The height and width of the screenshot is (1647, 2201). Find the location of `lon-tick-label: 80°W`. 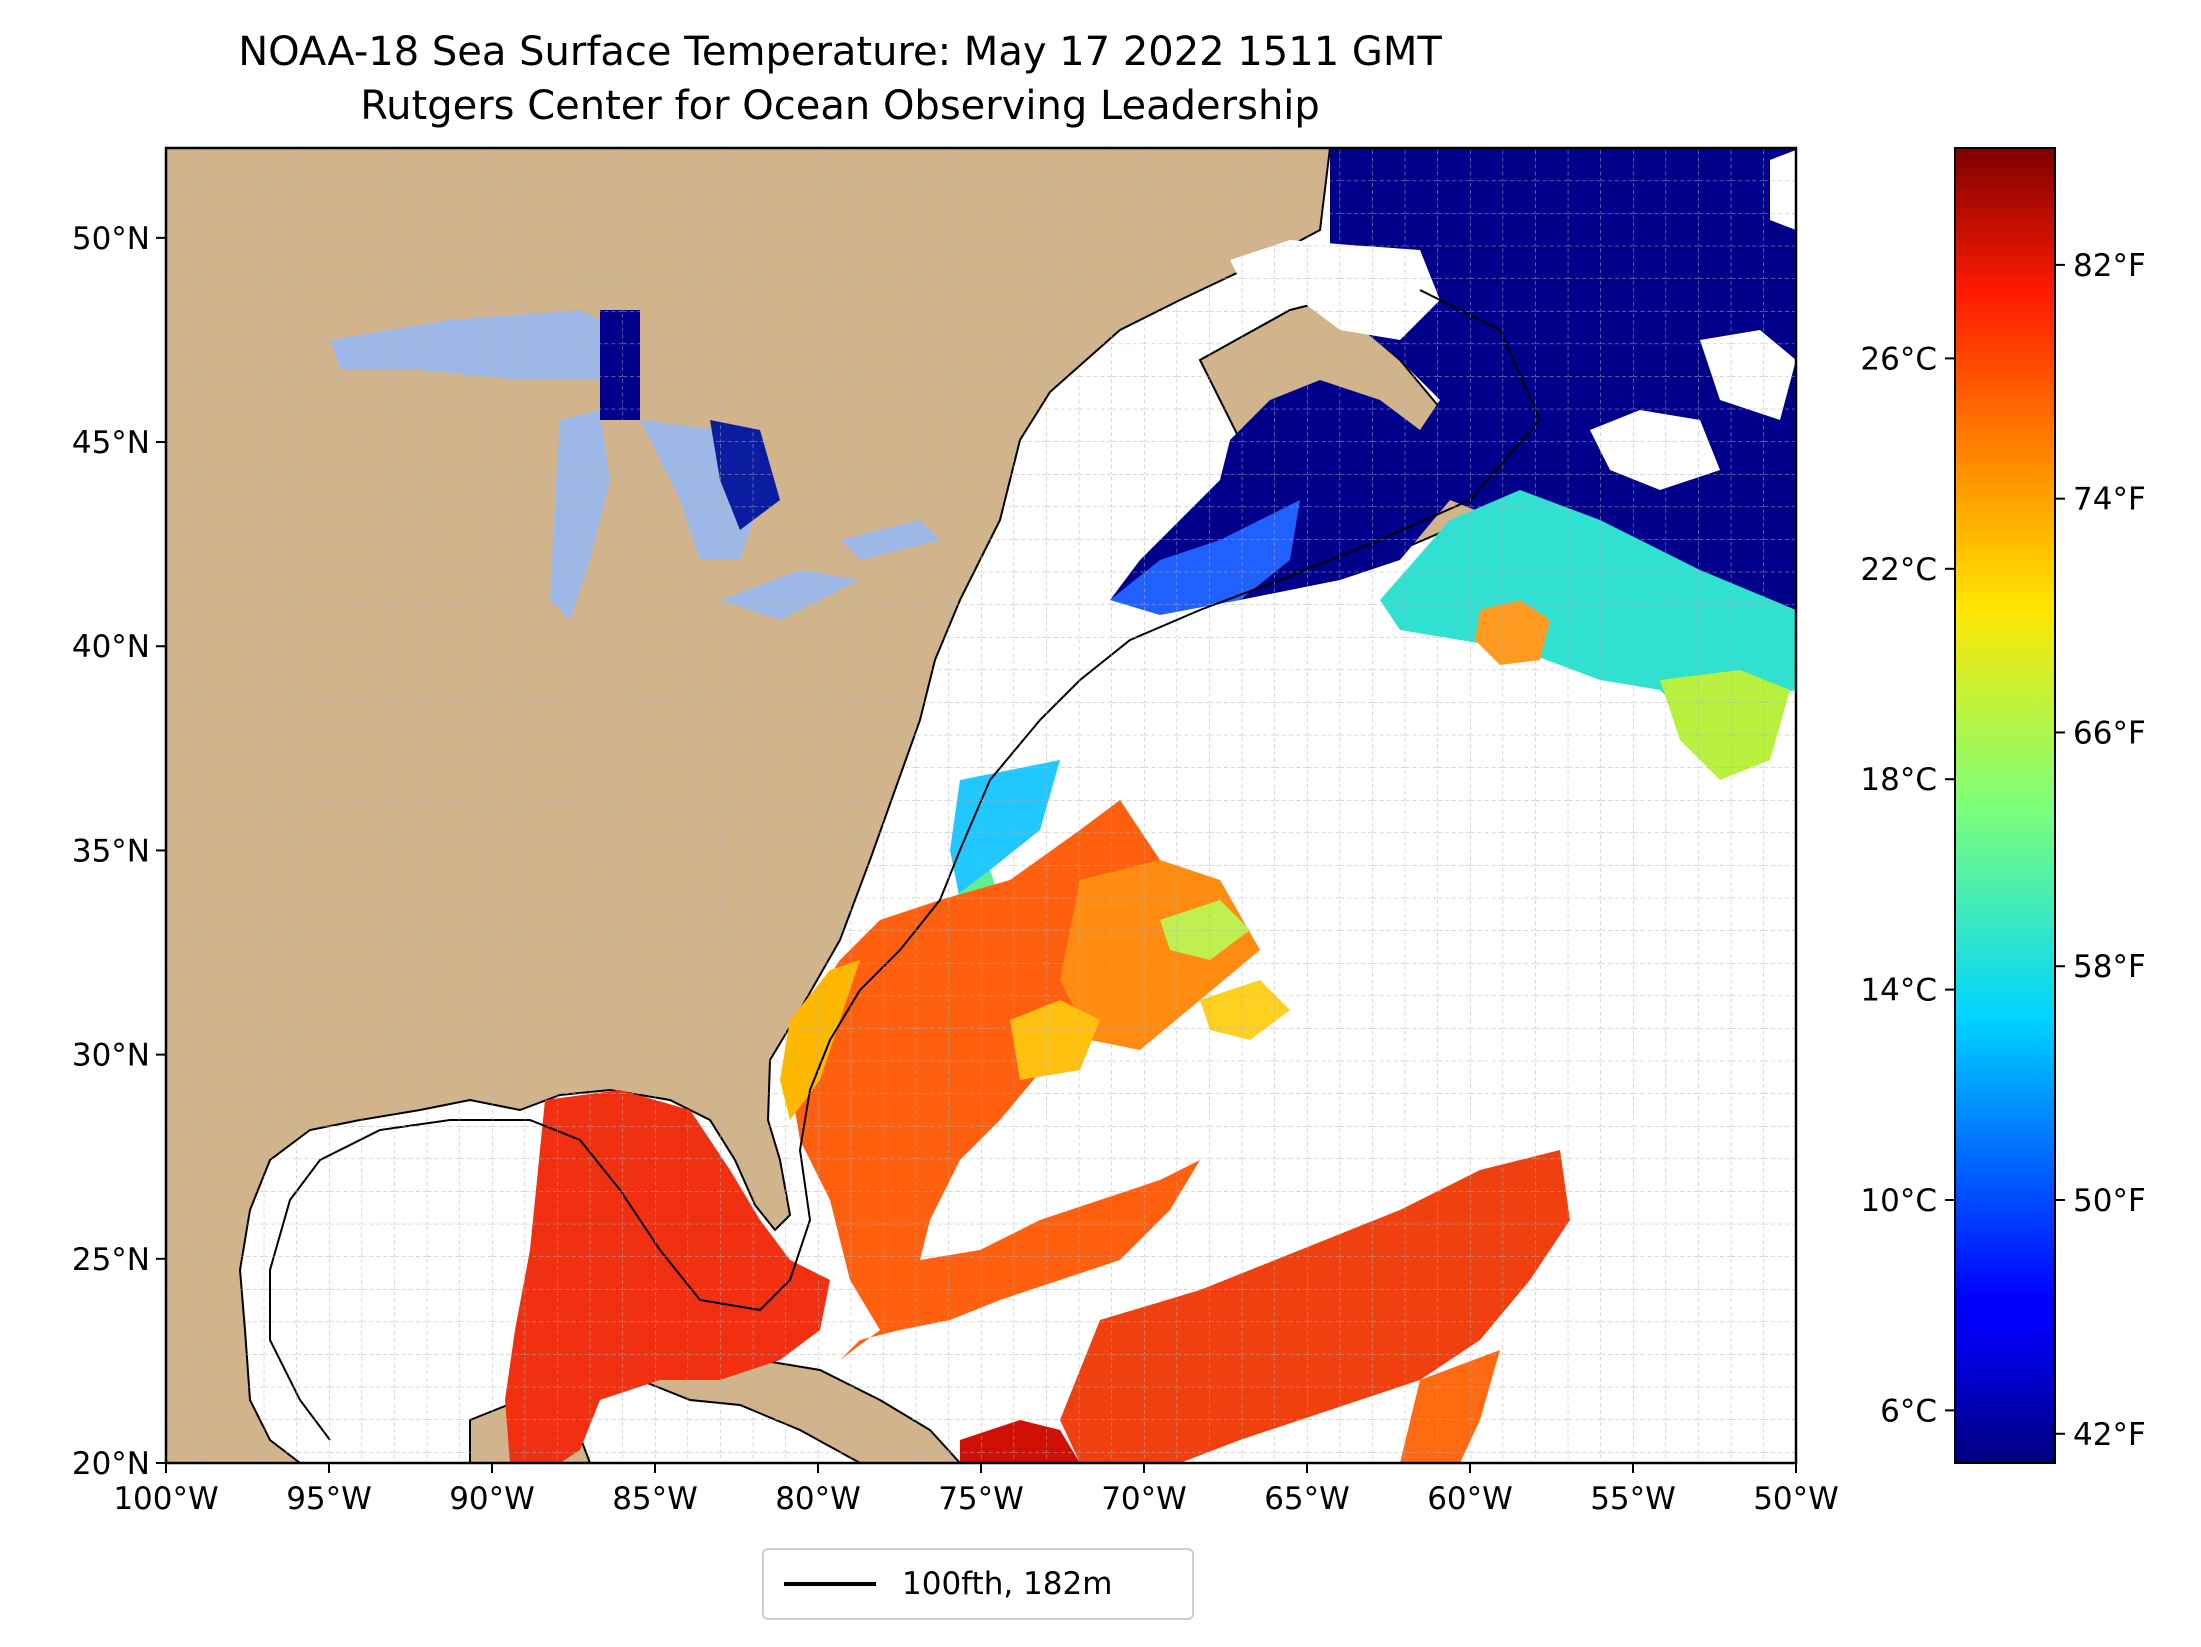

lon-tick-label: 80°W is located at coordinates (818, 1499).